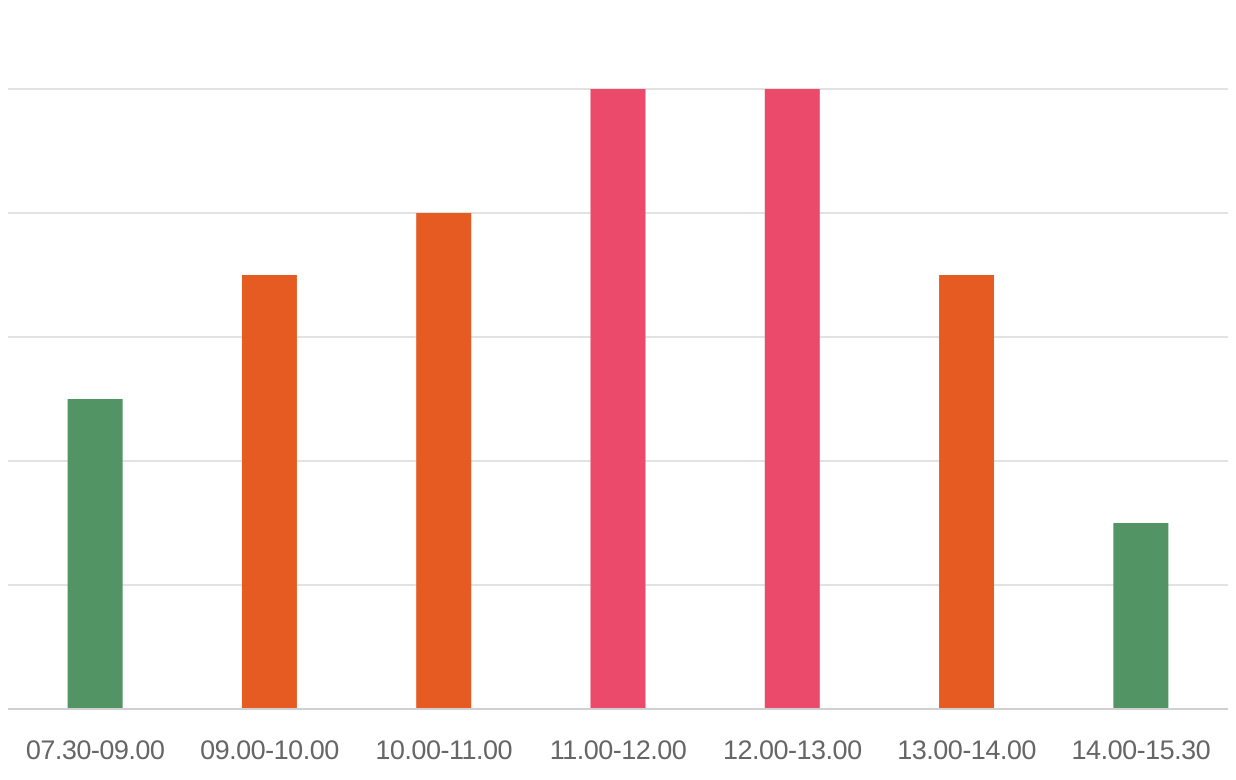 The width and height of the screenshot is (1236, 780). I want to click on bar-11.00-12.00, so click(618, 399).